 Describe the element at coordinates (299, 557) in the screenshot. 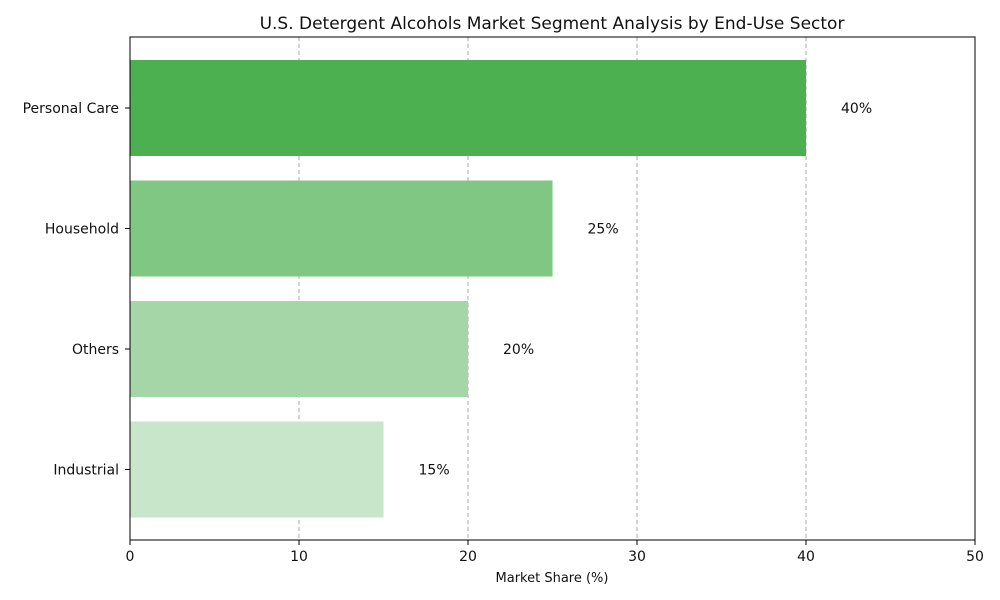

I see `x-tick-label: 10` at that location.